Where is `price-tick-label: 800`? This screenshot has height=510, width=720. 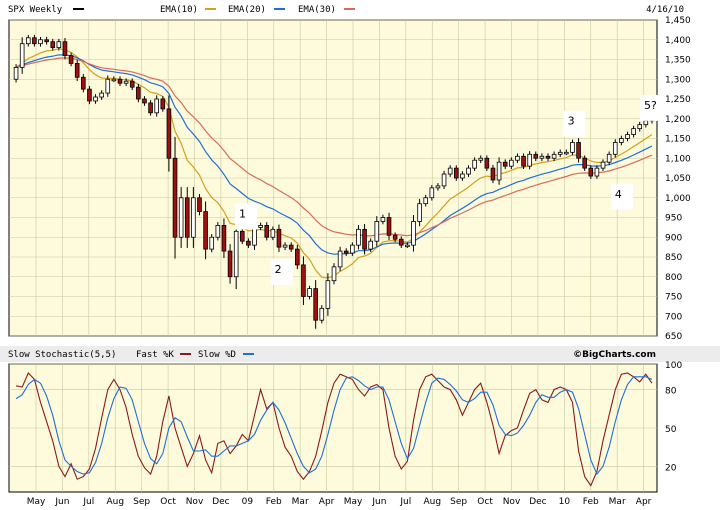
price-tick-label: 800 is located at coordinates (673, 278).